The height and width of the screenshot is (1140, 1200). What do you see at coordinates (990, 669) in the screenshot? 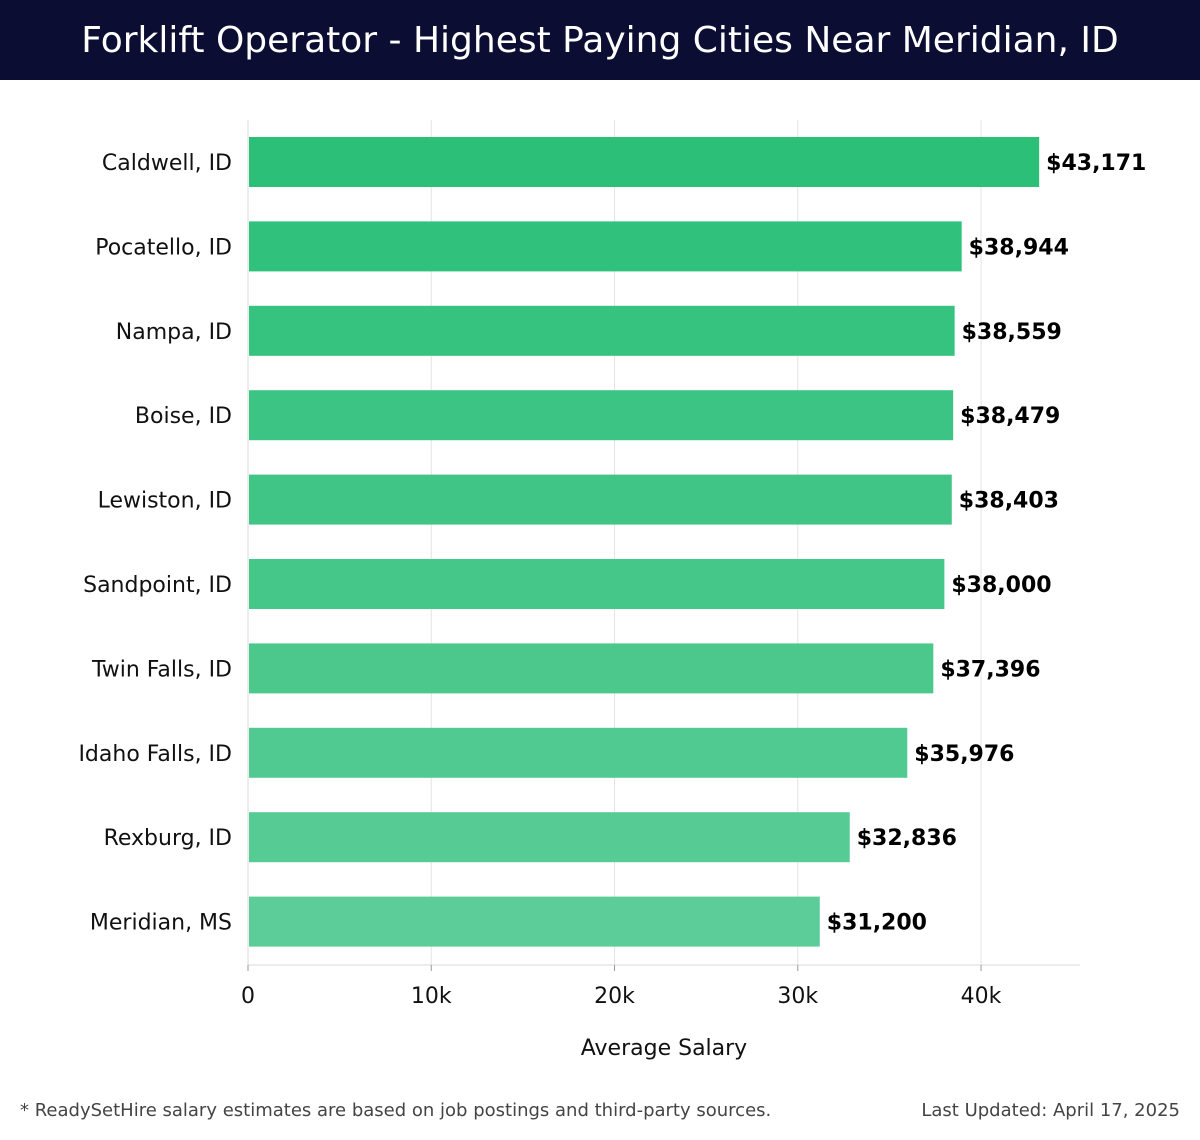
I see `value-label: $37,396` at bounding box center [990, 669].